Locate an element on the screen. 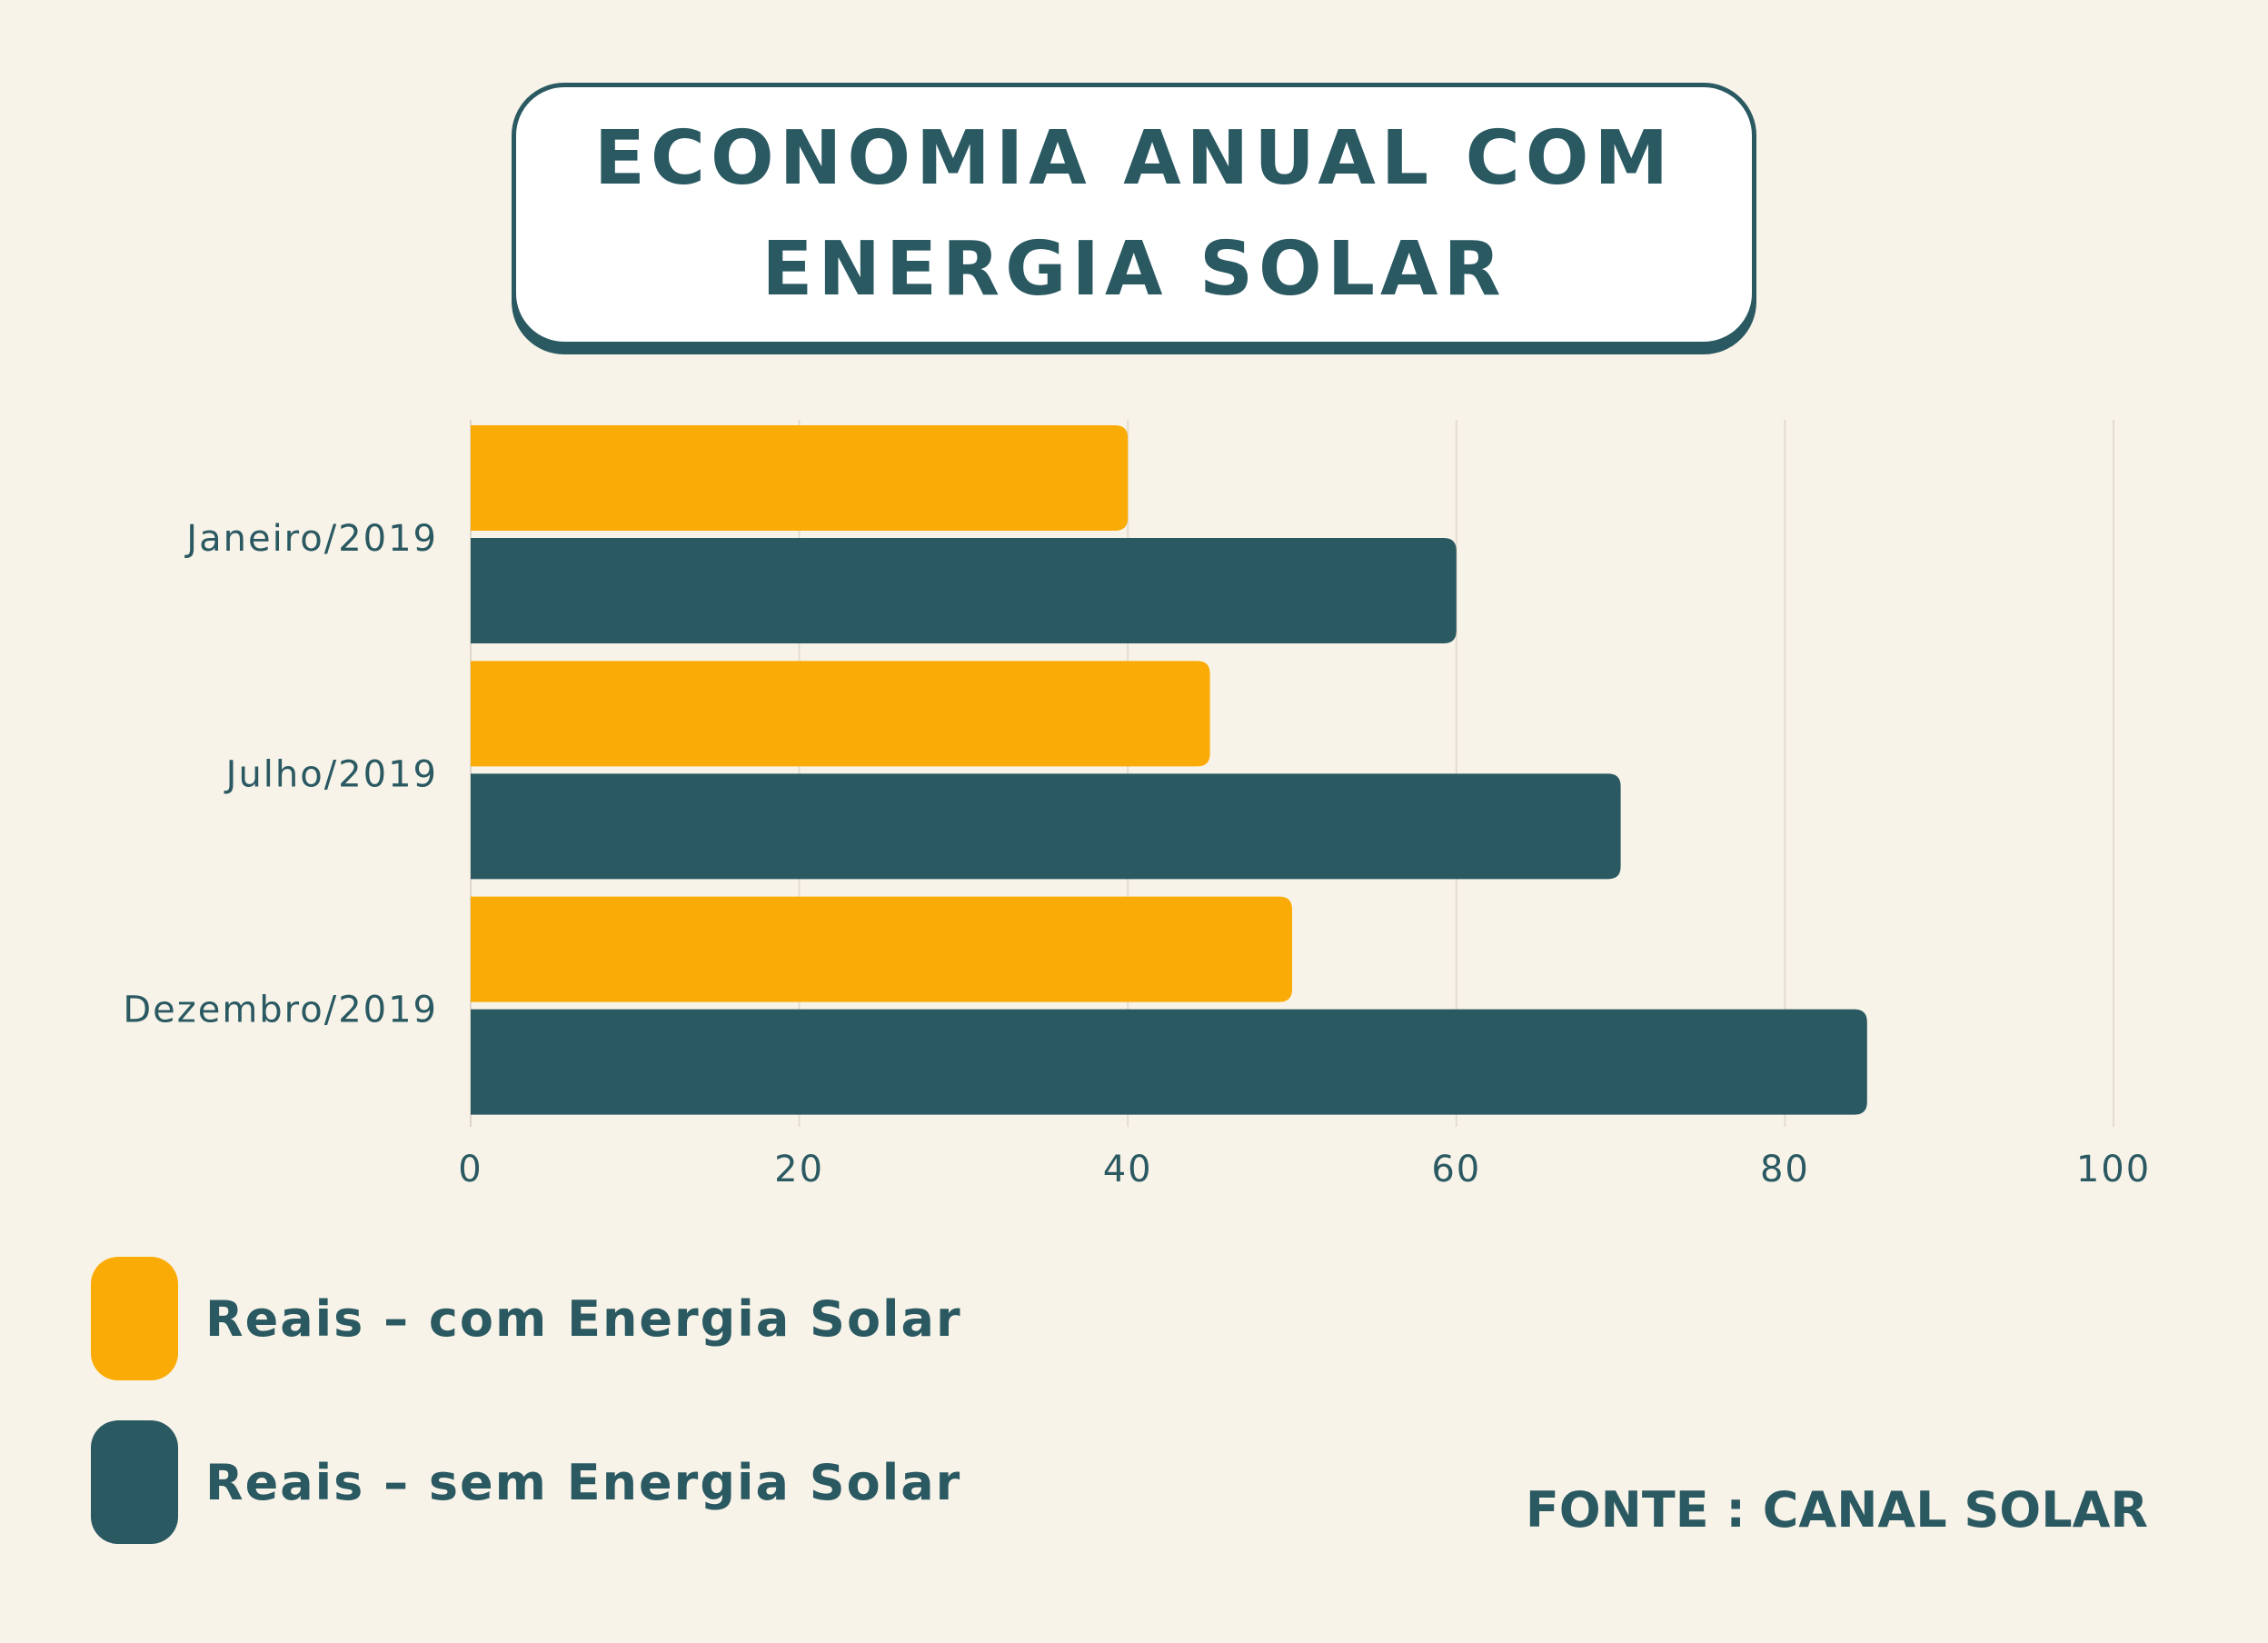 The image size is (2268, 1643). bar-Dezembro-2019-com is located at coordinates (881, 949).